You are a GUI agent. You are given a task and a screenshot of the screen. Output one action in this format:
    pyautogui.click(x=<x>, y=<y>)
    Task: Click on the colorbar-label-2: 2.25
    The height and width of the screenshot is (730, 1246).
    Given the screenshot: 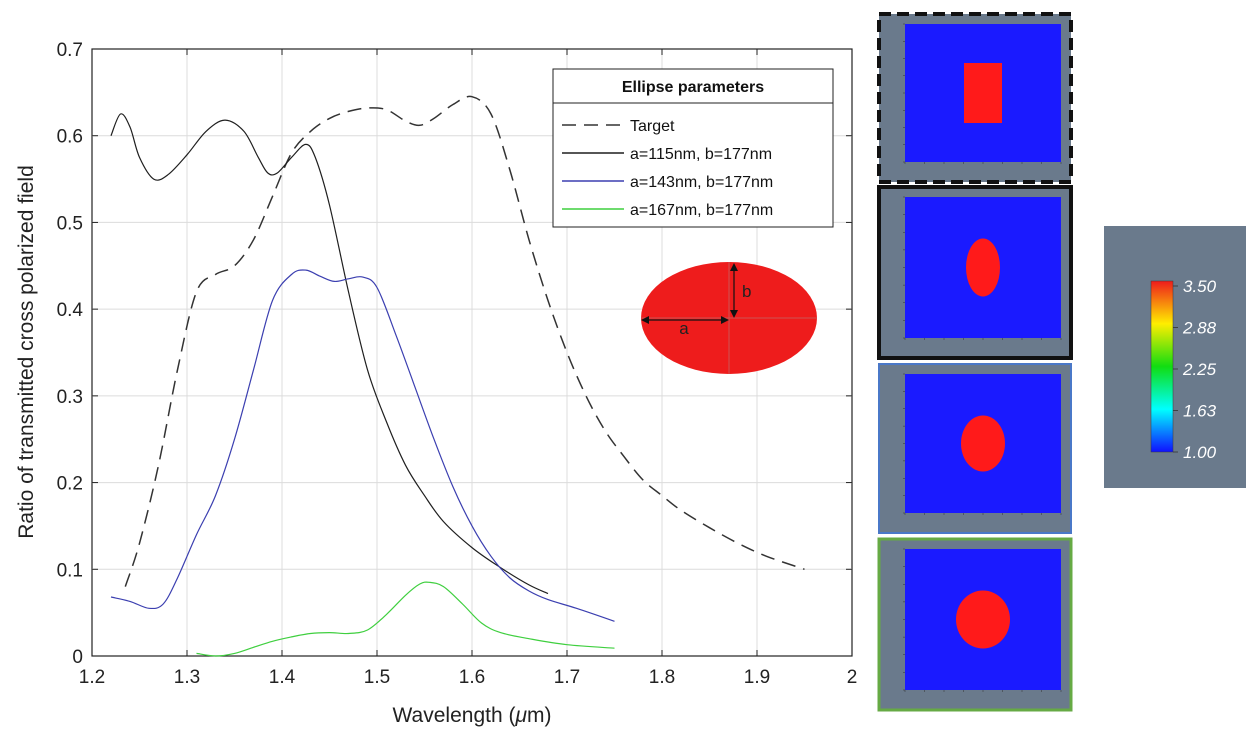 What is the action you would take?
    pyautogui.click(x=1199, y=369)
    